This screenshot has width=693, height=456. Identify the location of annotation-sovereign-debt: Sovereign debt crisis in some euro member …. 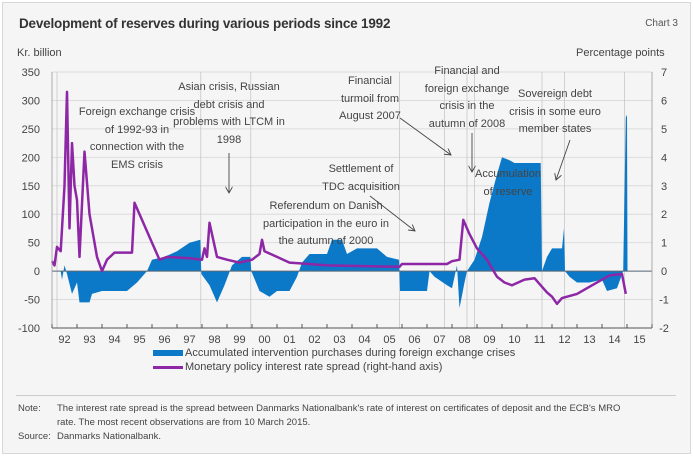
(555, 112).